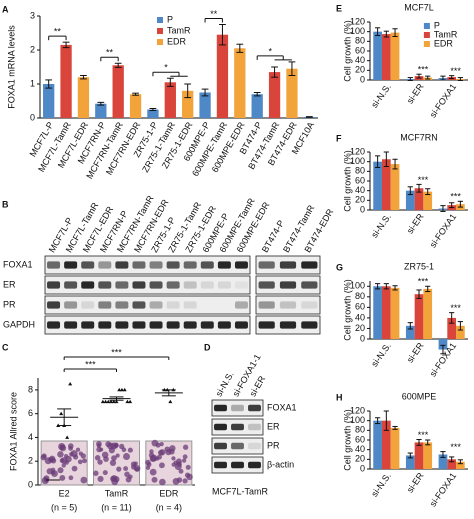 This screenshot has width=474, height=519. Describe the element at coordinates (13, 431) in the screenshot. I see `y-axis-label: FOXA1 Allred score` at that location.